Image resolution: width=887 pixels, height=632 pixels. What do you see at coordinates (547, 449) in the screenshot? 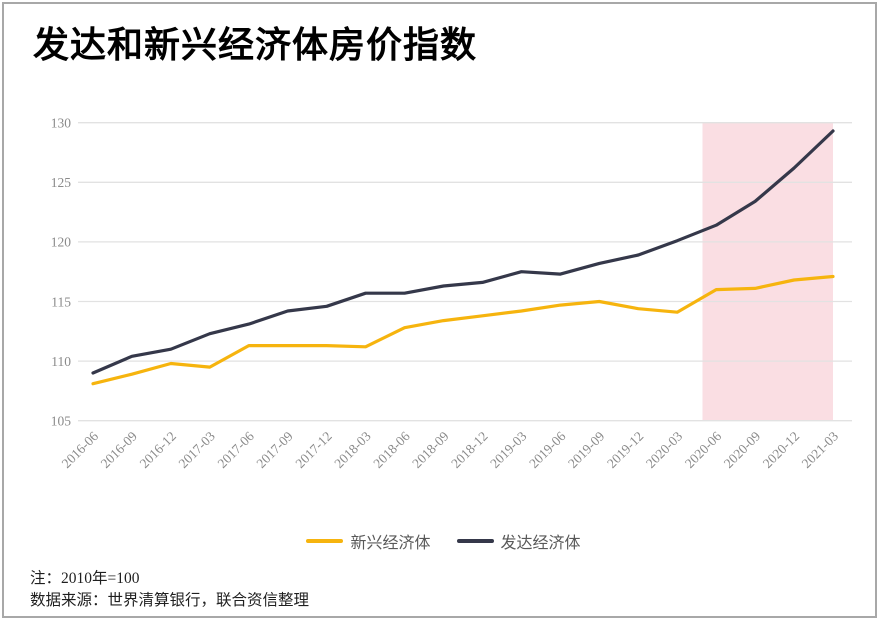
I see `x-tick-label: 2019-06` at bounding box center [547, 449].